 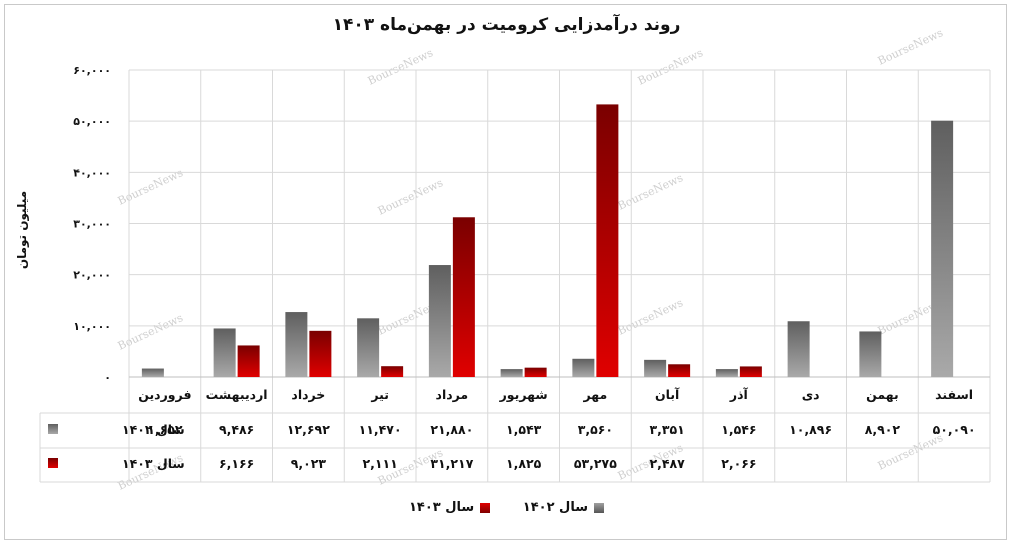 What do you see at coordinates (524, 463) in the screenshot?
I see `data-label: ۱,۸۲۵` at bounding box center [524, 463].